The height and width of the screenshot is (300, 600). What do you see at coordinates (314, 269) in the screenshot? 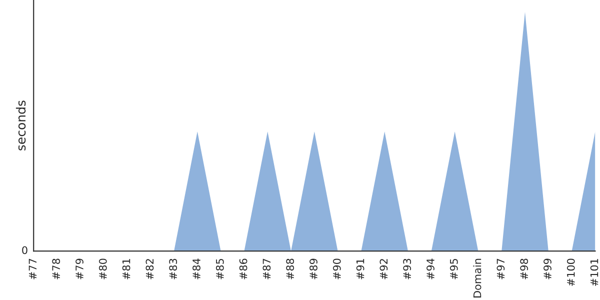
I see `x-tick-label: #89` at bounding box center [314, 269].